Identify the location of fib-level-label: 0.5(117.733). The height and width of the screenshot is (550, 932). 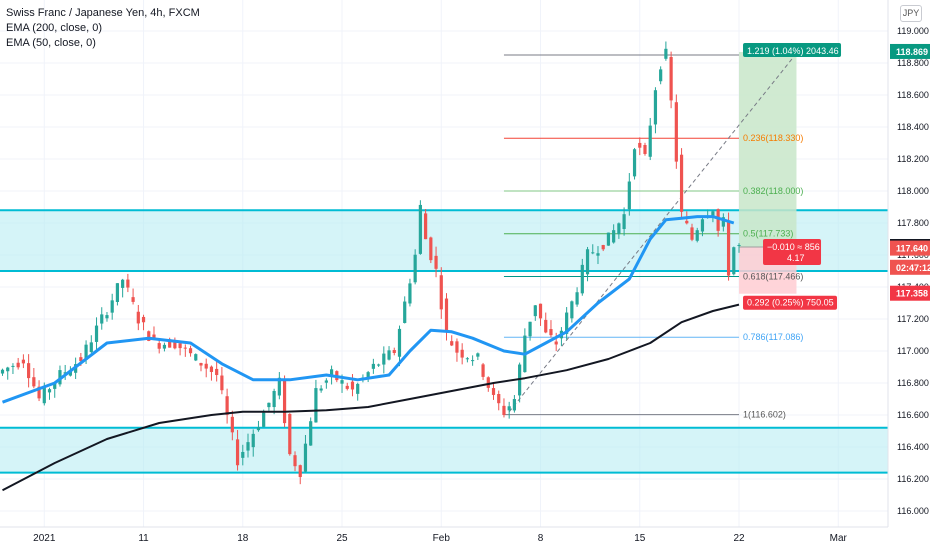
(768, 234).